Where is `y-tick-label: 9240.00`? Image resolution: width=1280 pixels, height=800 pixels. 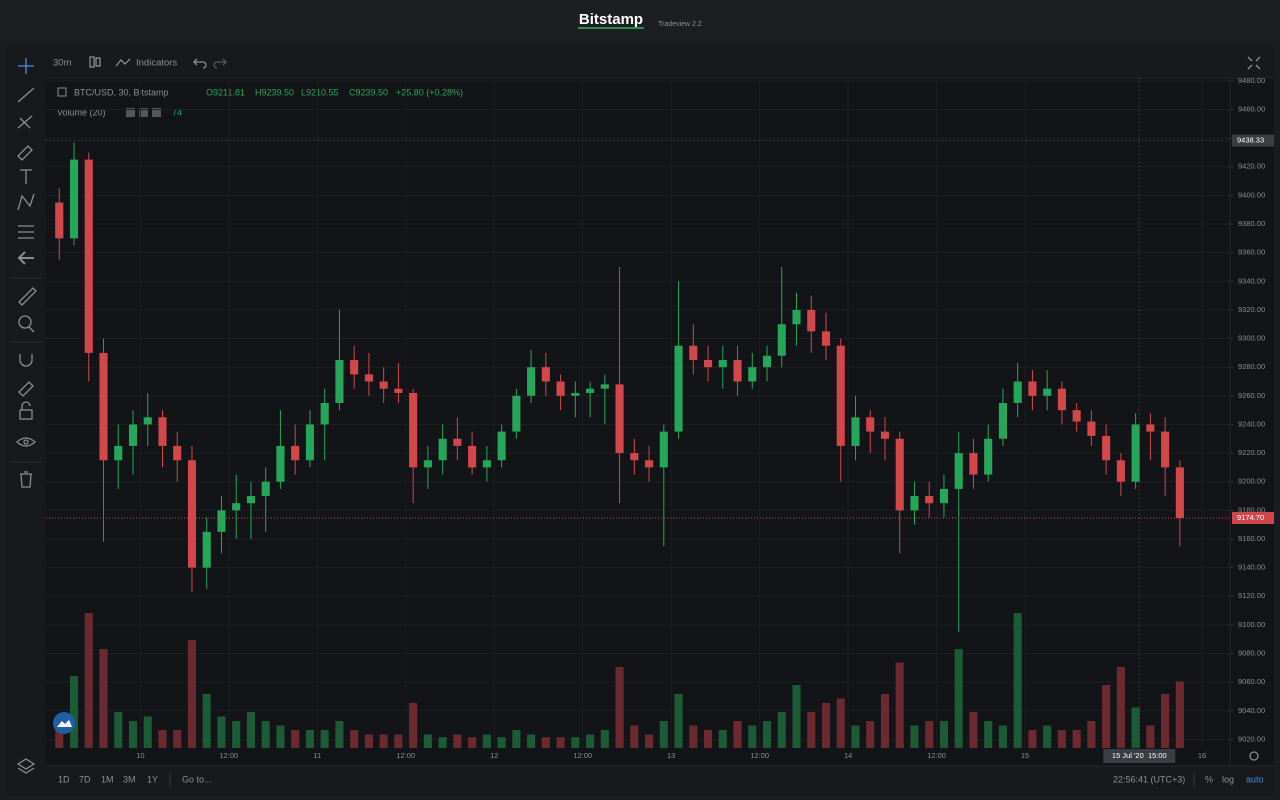 y-tick-label: 9240.00 is located at coordinates (1251, 423).